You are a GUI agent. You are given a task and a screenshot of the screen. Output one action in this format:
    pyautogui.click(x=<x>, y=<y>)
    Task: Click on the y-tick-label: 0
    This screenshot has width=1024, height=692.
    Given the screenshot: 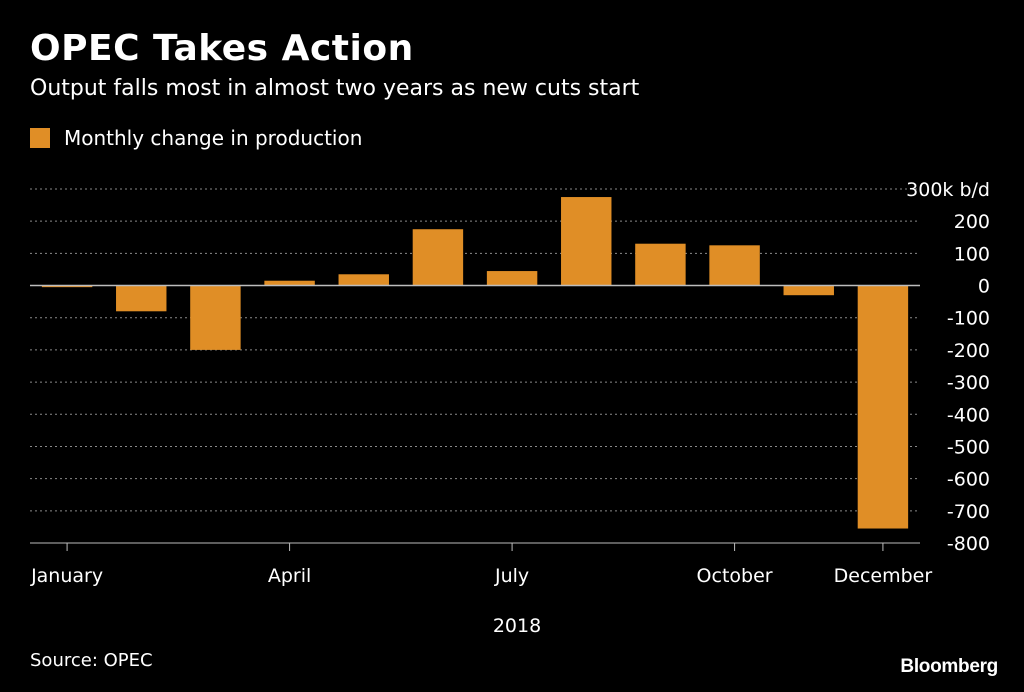 What is the action you would take?
    pyautogui.click(x=984, y=287)
    